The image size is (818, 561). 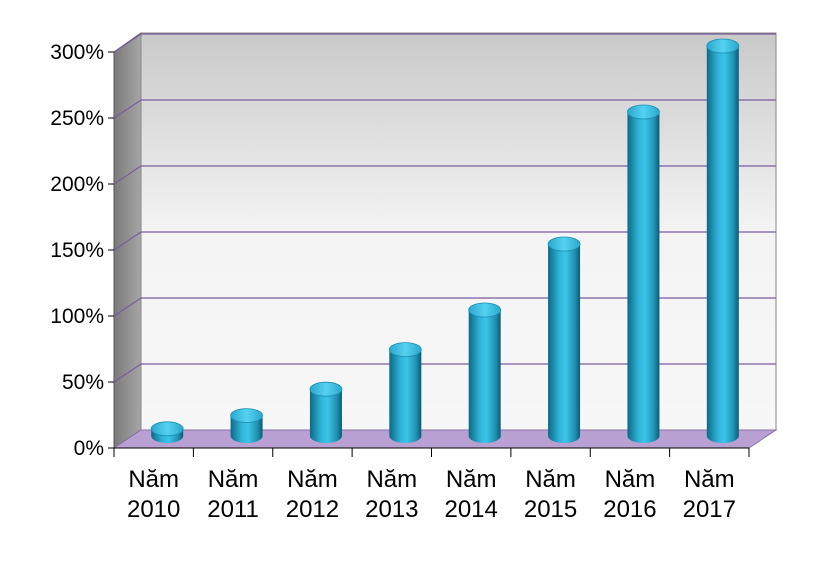 I want to click on x-tick-label: Năm 2015, so click(x=550, y=494).